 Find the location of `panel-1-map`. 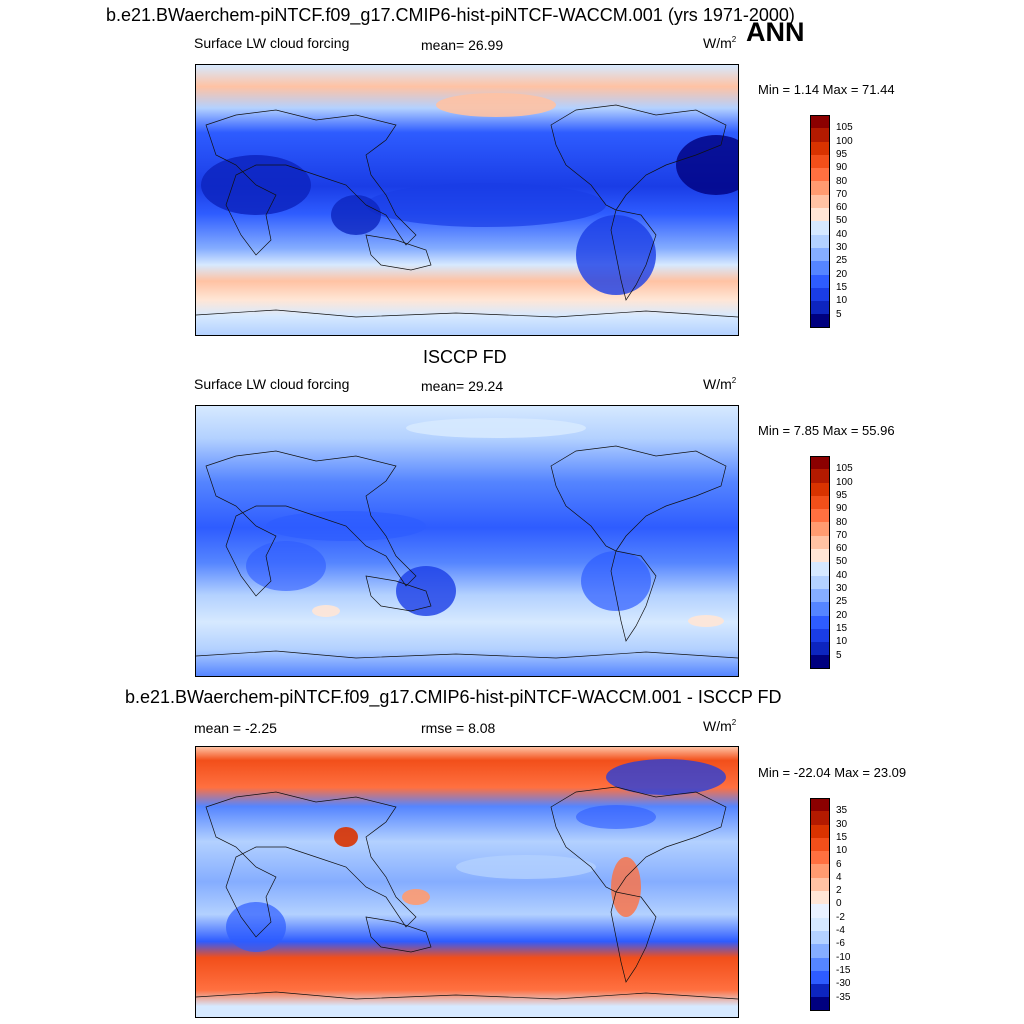

panel-1-map is located at coordinates (467, 200).